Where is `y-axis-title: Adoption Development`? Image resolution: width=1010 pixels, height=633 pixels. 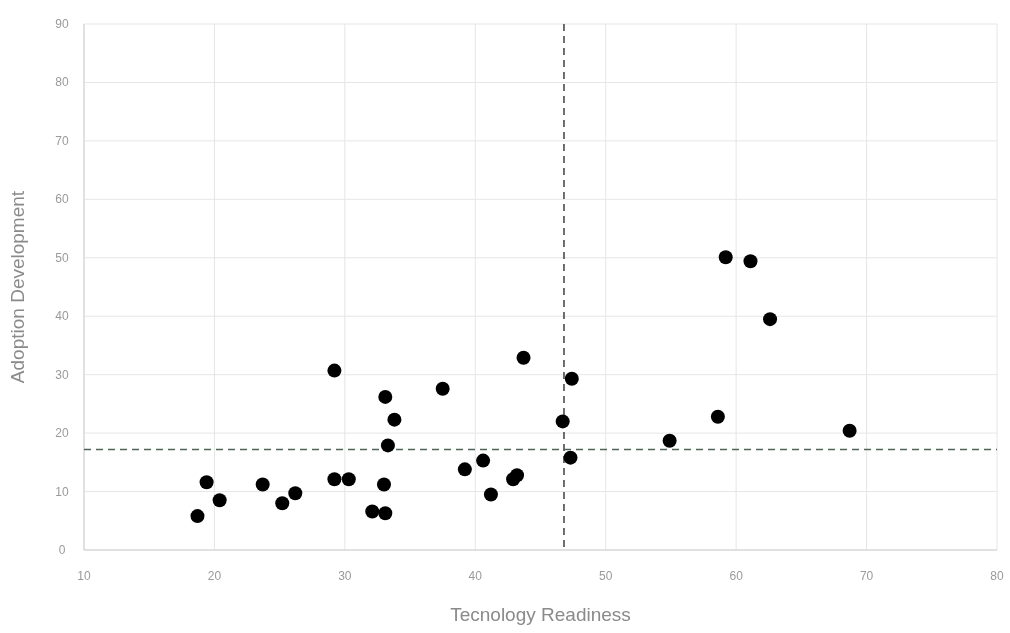 y-axis-title: Adoption Development is located at coordinates (17, 287).